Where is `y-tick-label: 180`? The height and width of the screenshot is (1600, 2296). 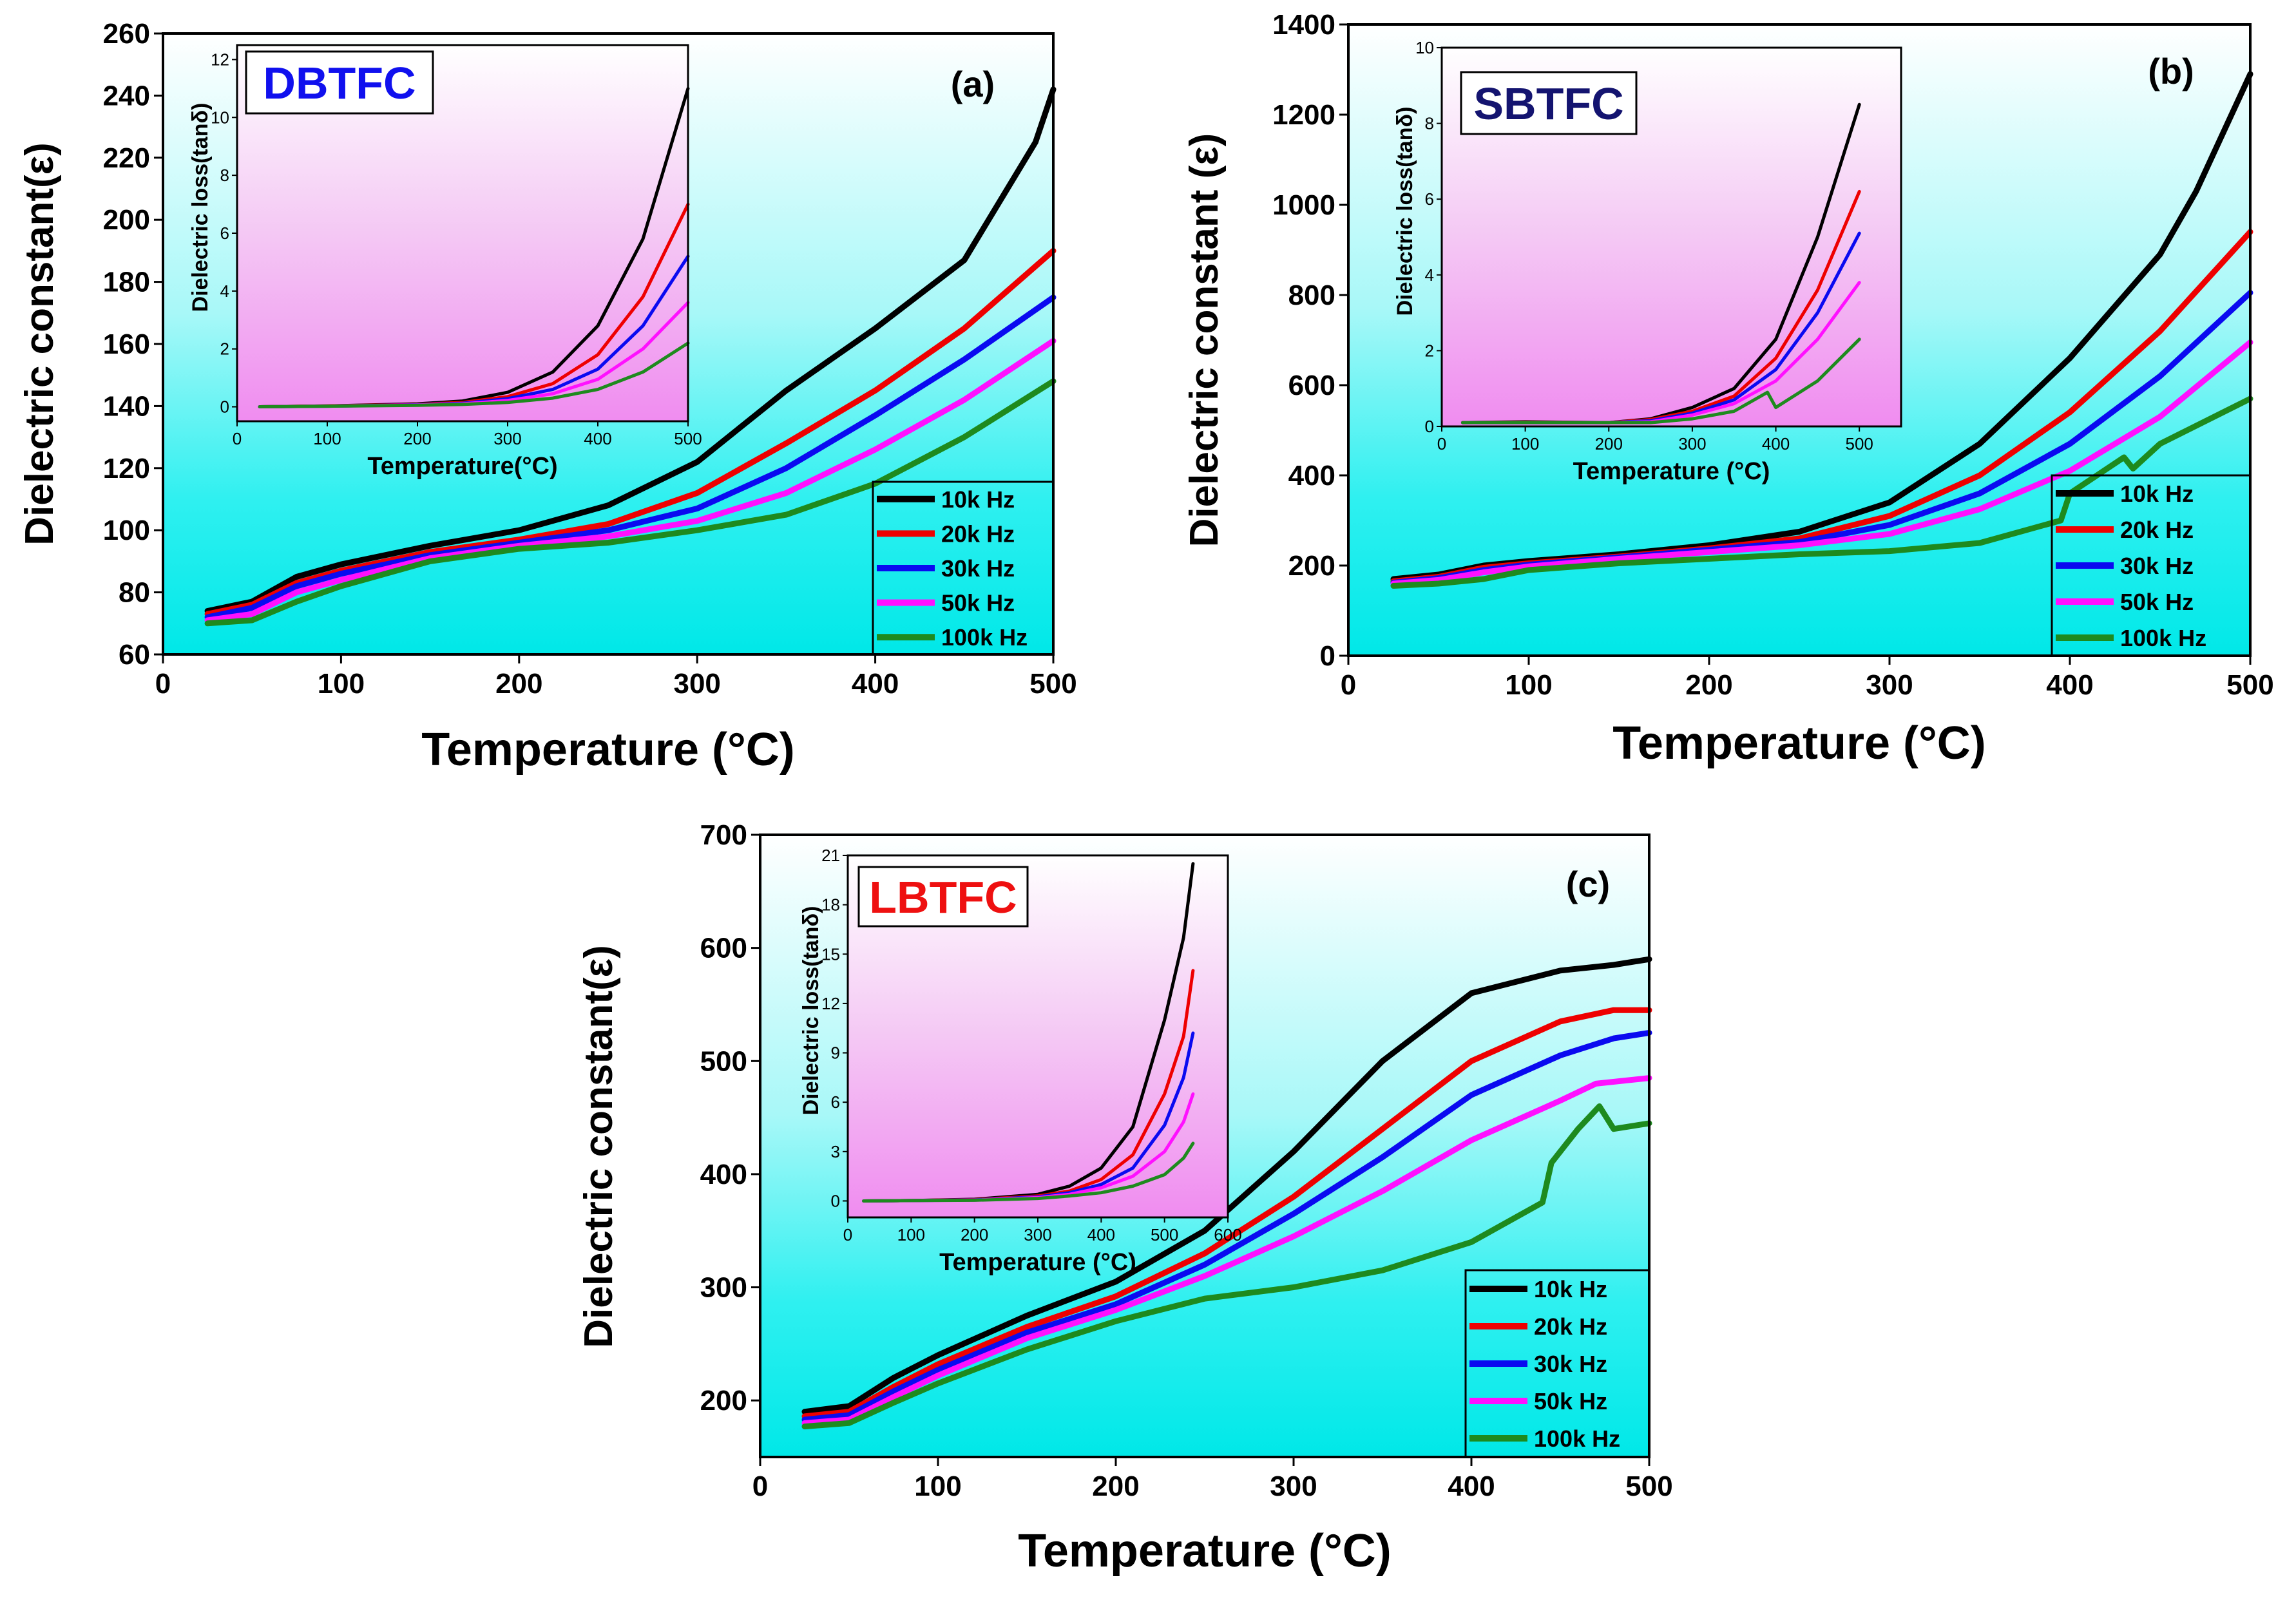 y-tick-label: 180 is located at coordinates (126, 282).